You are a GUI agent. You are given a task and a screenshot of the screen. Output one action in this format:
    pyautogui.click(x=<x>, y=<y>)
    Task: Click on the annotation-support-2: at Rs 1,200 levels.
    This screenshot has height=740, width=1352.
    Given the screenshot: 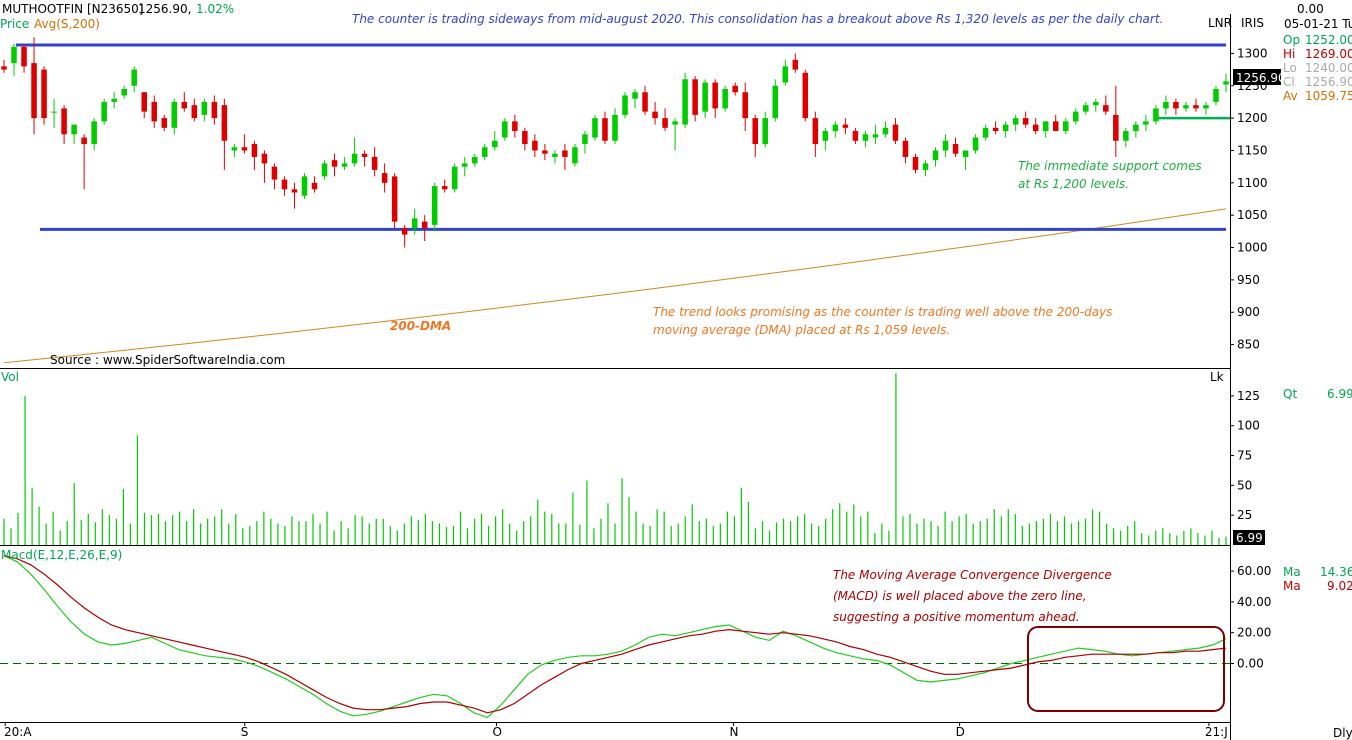 What is the action you would take?
    pyautogui.click(x=1073, y=184)
    